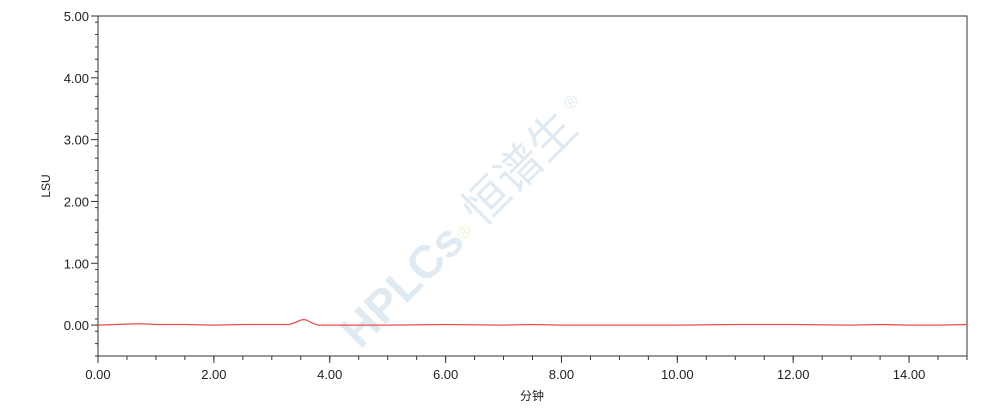  Describe the element at coordinates (909, 374) in the screenshot. I see `x-tick-label: 14.00` at that location.